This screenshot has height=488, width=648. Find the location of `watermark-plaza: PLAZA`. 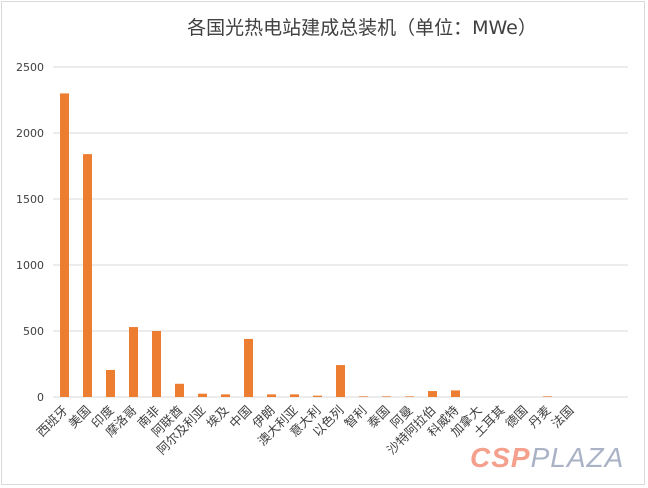

watermark-plaza: PLAZA is located at coordinates (577, 457).